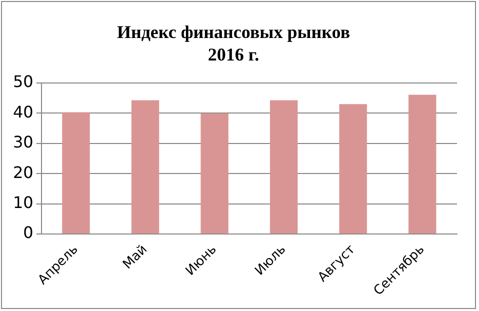  Describe the element at coordinates (233, 43) in the screenshot. I see `chart-title: Индекс финансовых рынков 2016 г.` at that location.